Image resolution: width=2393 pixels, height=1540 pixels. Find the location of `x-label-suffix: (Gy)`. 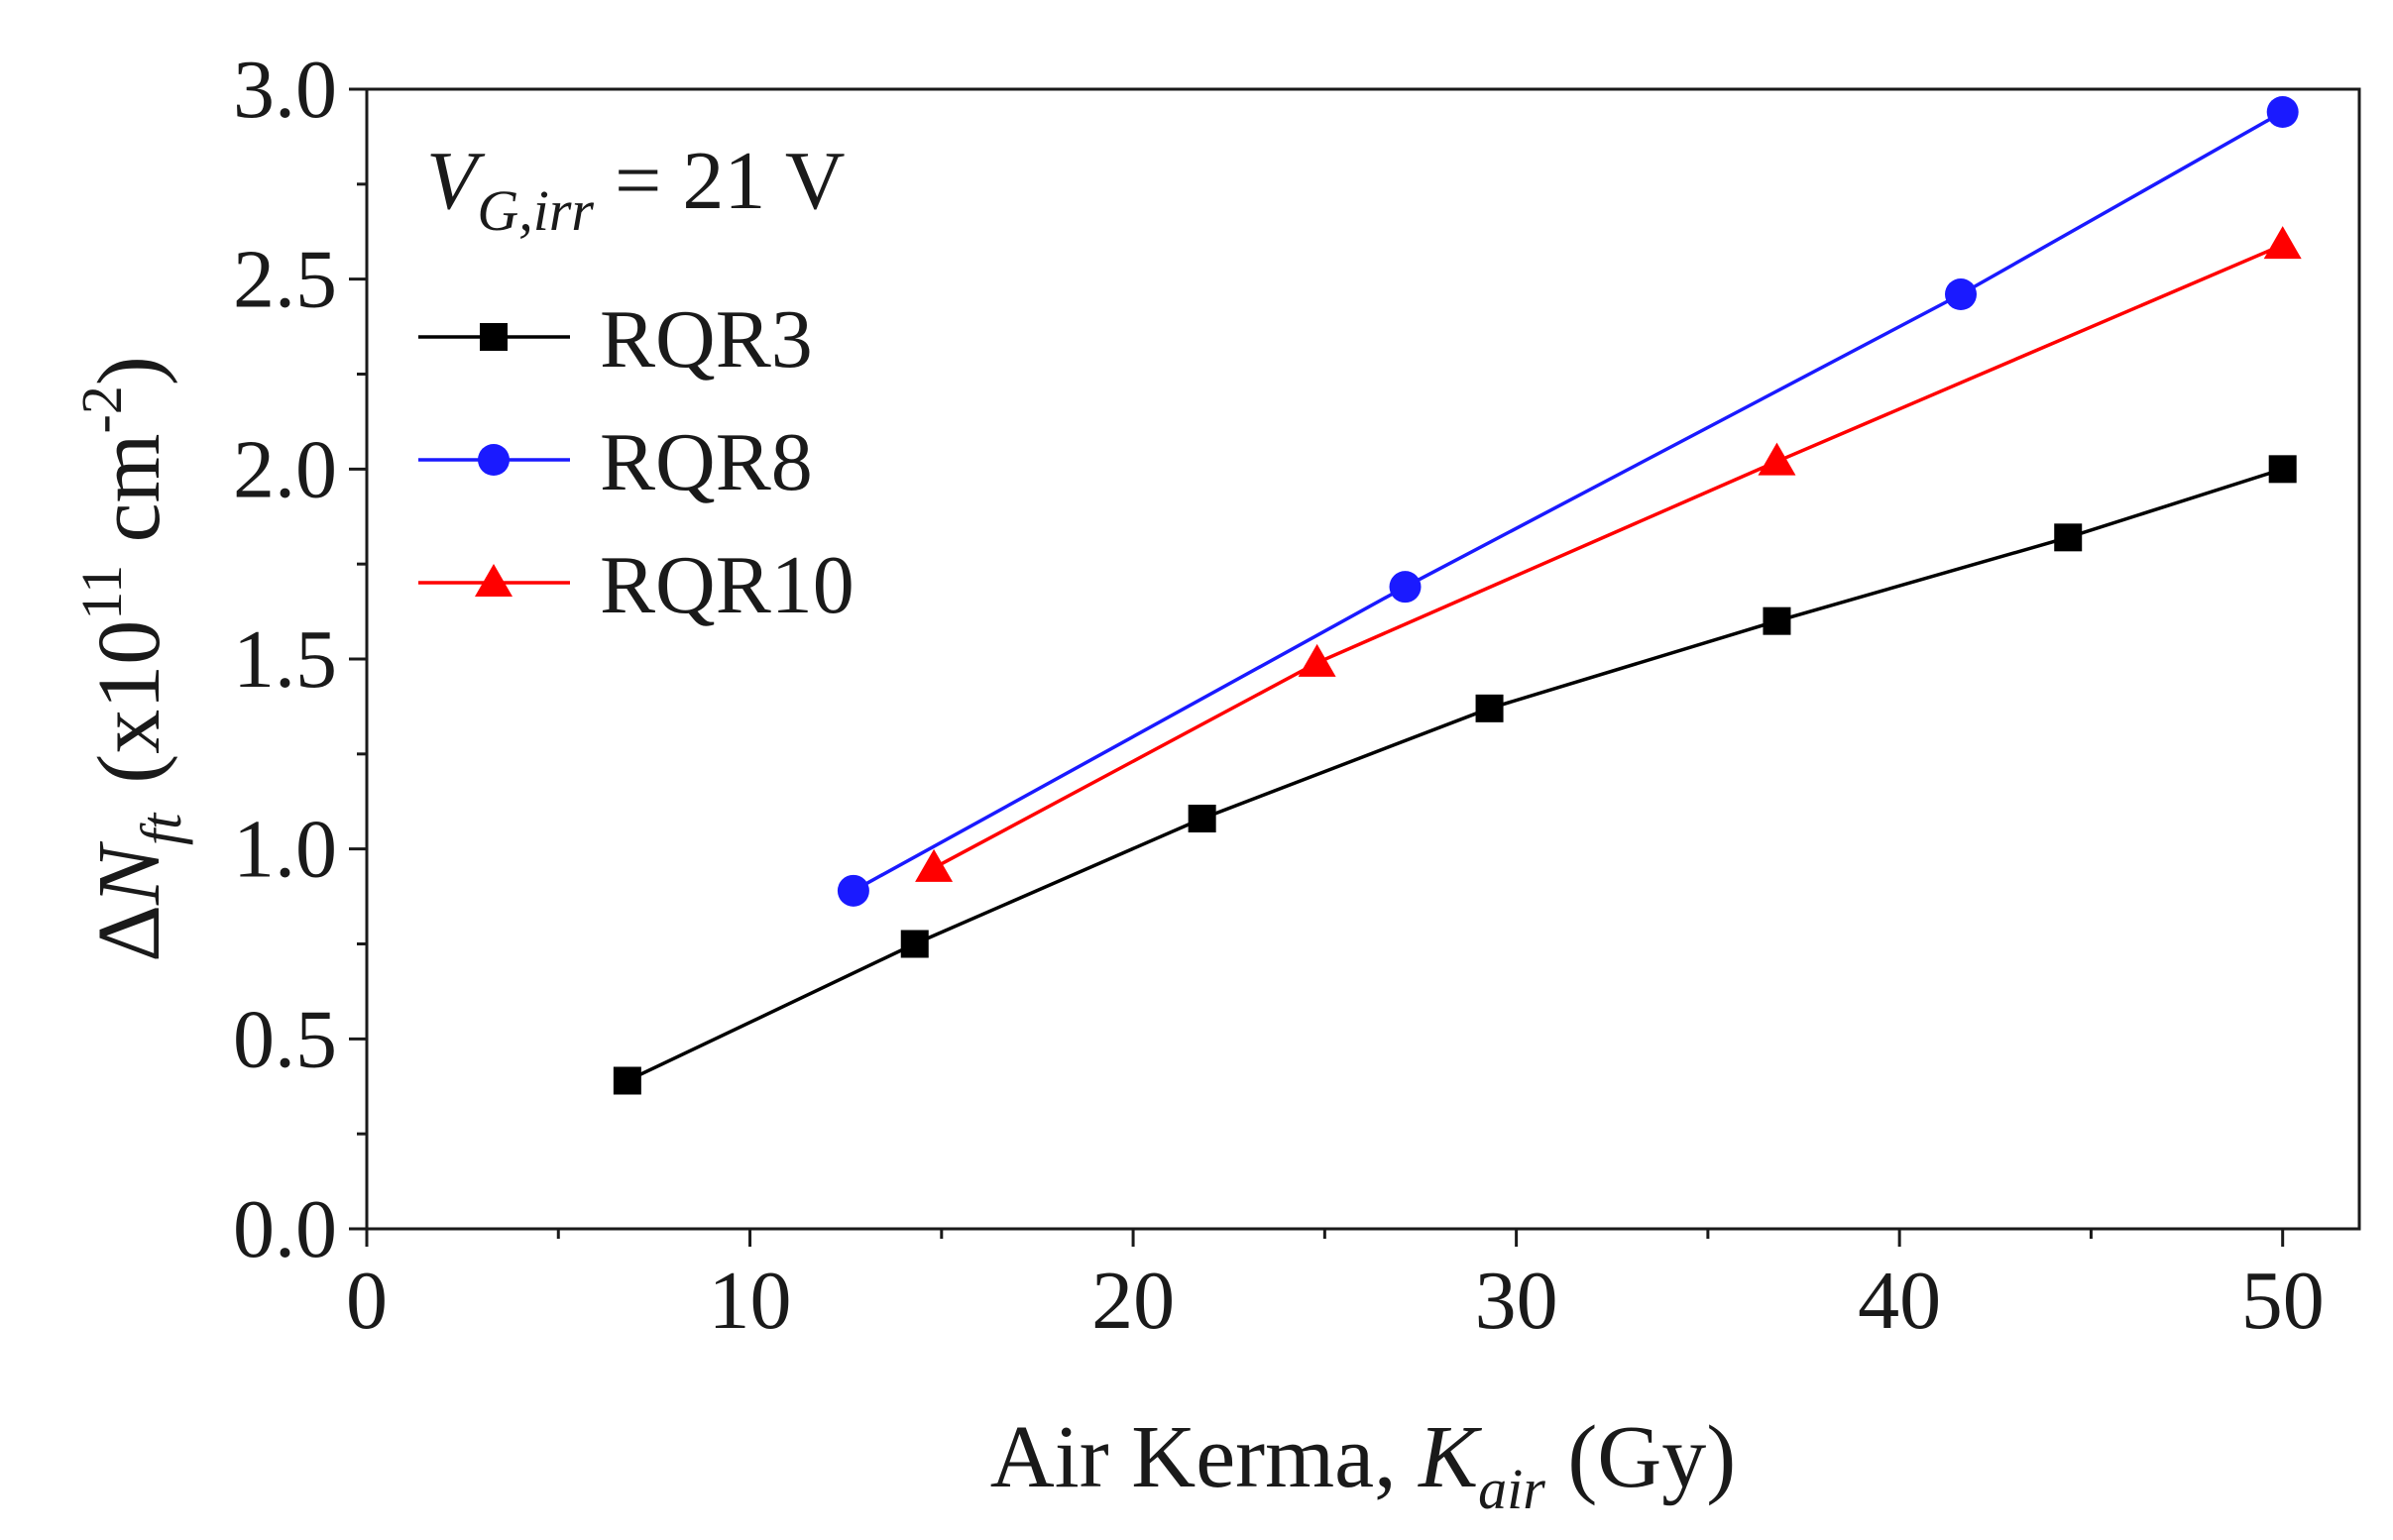

x-label-suffix: (Gy) is located at coordinates (1641, 1457).